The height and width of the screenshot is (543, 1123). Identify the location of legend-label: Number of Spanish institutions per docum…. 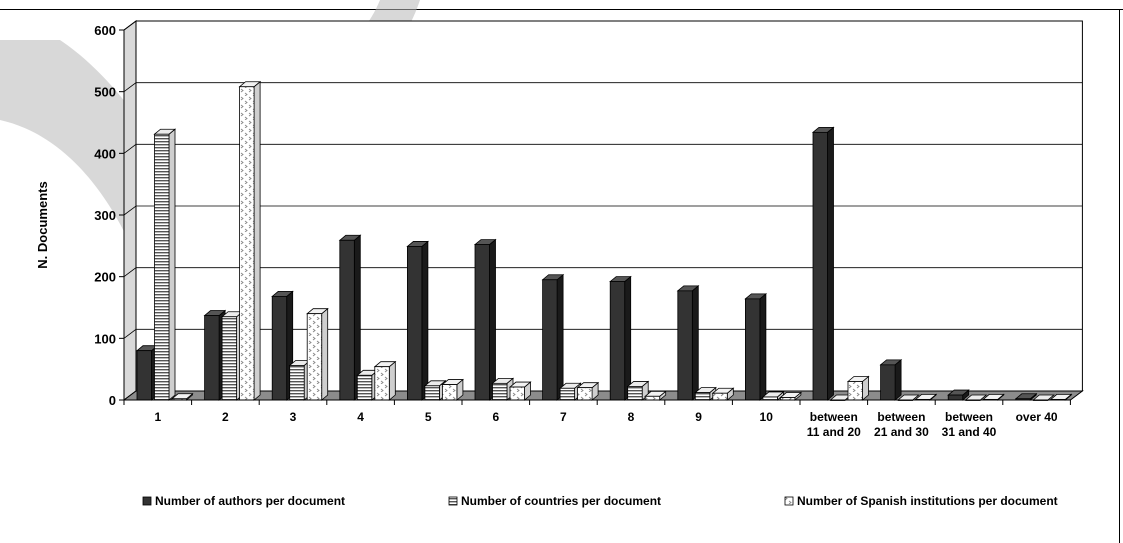
(927, 501).